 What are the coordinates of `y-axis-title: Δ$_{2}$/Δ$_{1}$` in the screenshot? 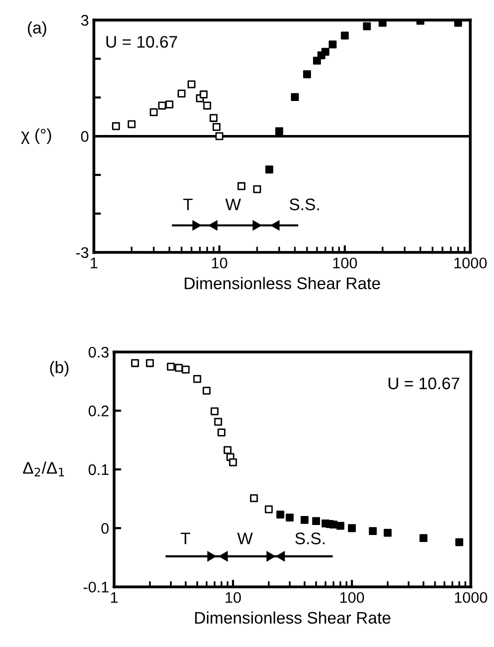 It's located at (43, 469).